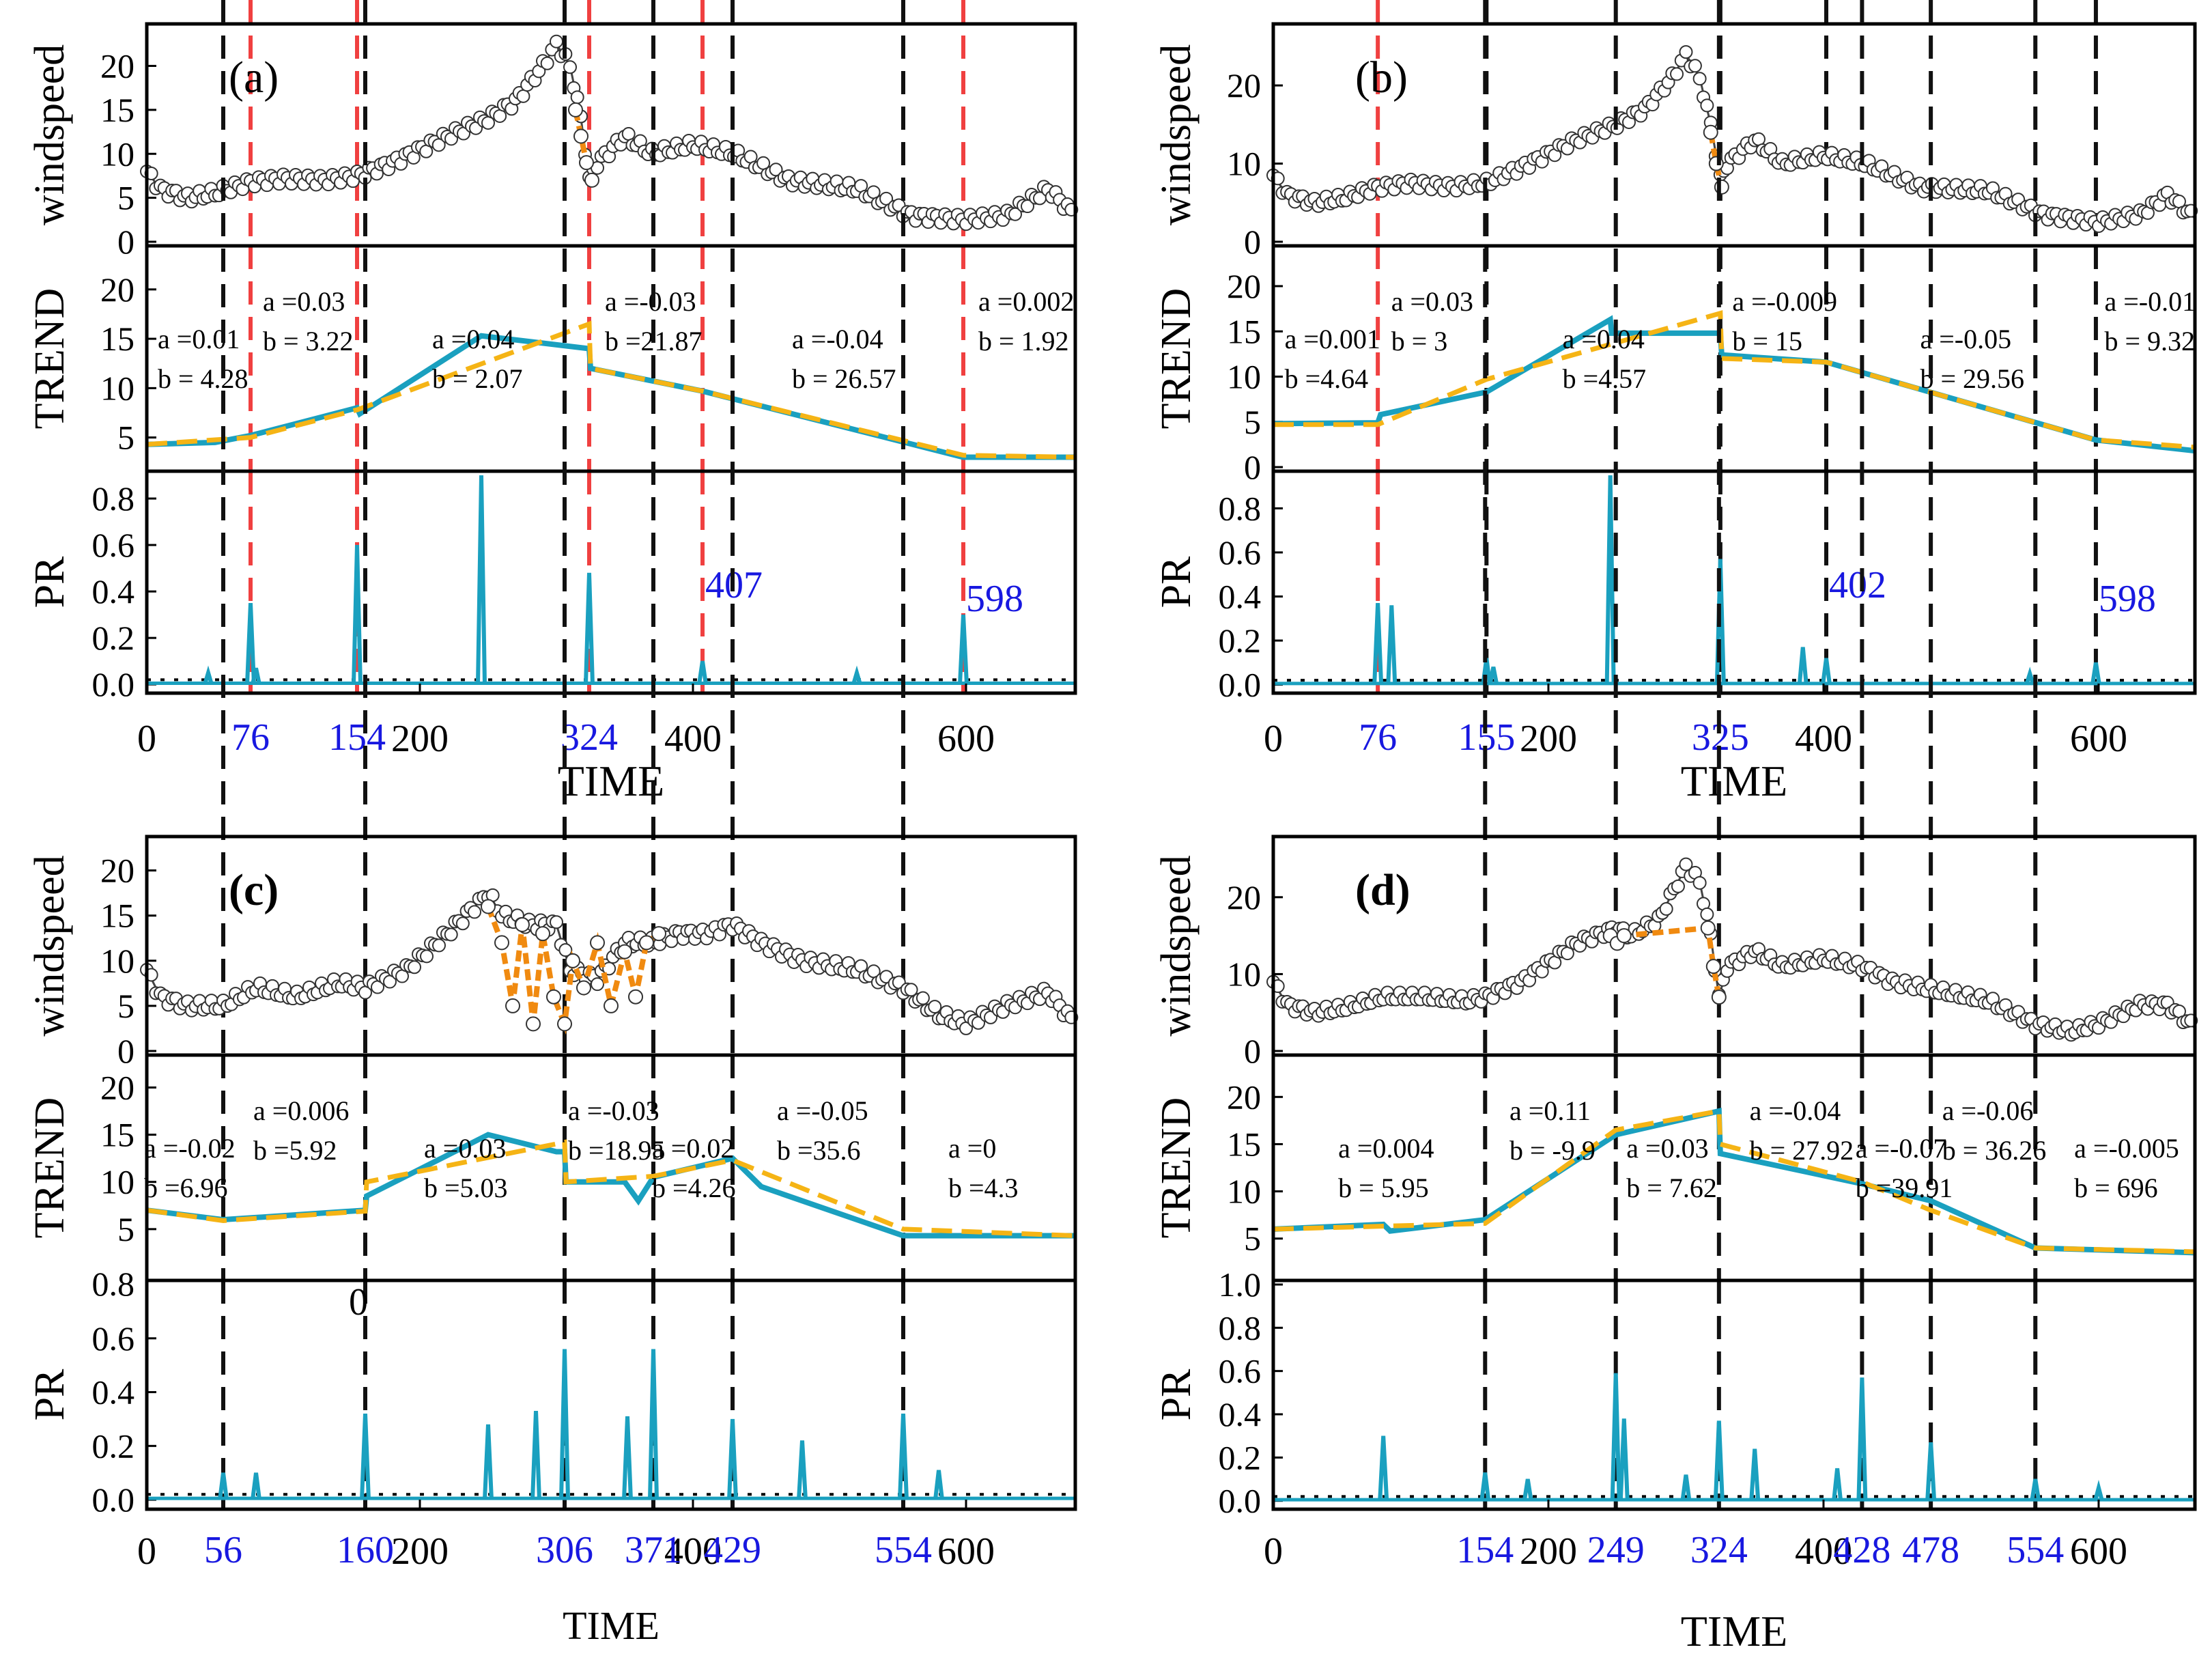 Image resolution: width=2212 pixels, height=1669 pixels. What do you see at coordinates (1734, 1631) in the screenshot?
I see `x-axis-label: TIME` at bounding box center [1734, 1631].